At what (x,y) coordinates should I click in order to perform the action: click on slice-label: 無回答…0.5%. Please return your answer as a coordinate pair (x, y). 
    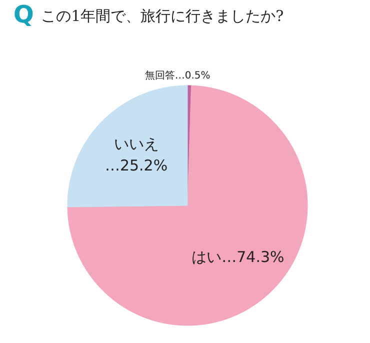
    Looking at the image, I should click on (177, 75).